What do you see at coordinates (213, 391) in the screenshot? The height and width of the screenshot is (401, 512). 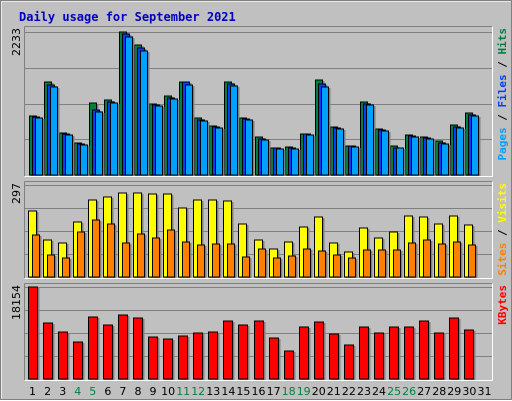 I see `x-tick-label-day-13: 13` at bounding box center [213, 391].